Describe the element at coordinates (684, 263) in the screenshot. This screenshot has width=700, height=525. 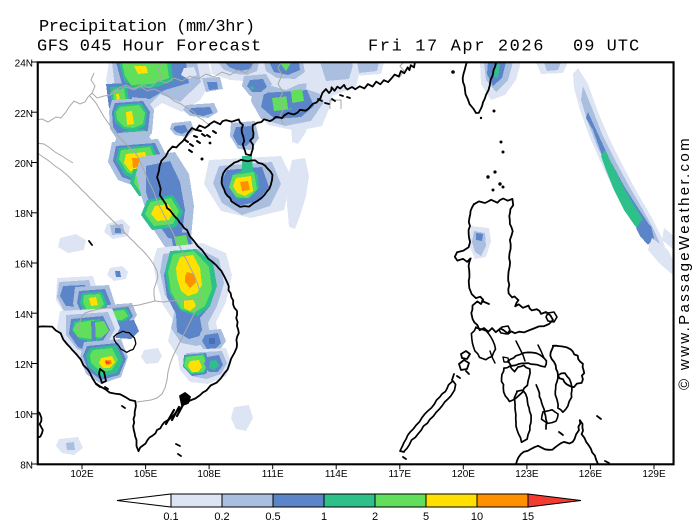
I see `svg-text: © www.PassageWeather.com` at that location.